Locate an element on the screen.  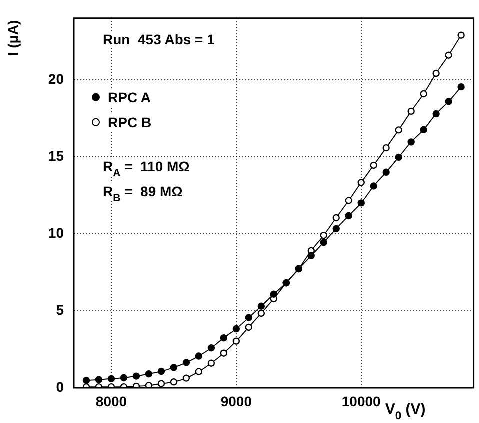
y-tick-label: 0 is located at coordinates (60, 386).